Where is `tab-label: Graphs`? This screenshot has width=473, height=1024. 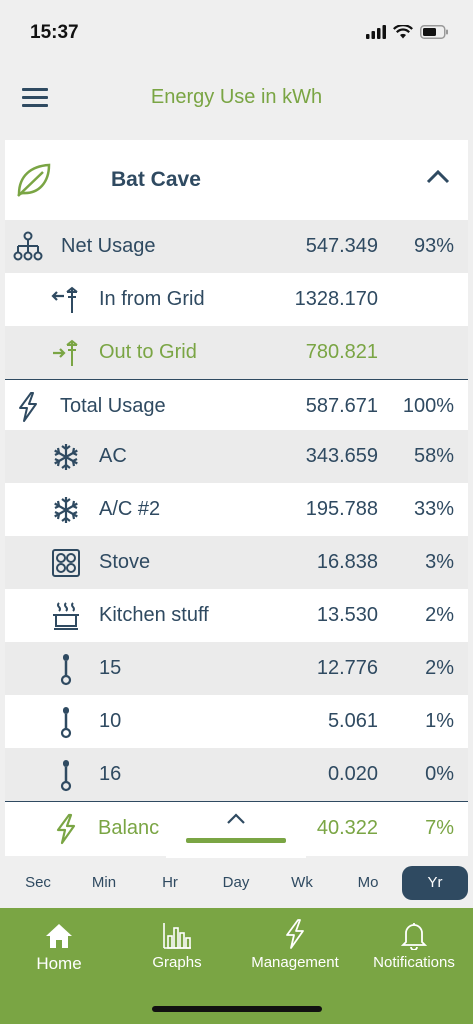 tab-label: Graphs is located at coordinates (177, 962).